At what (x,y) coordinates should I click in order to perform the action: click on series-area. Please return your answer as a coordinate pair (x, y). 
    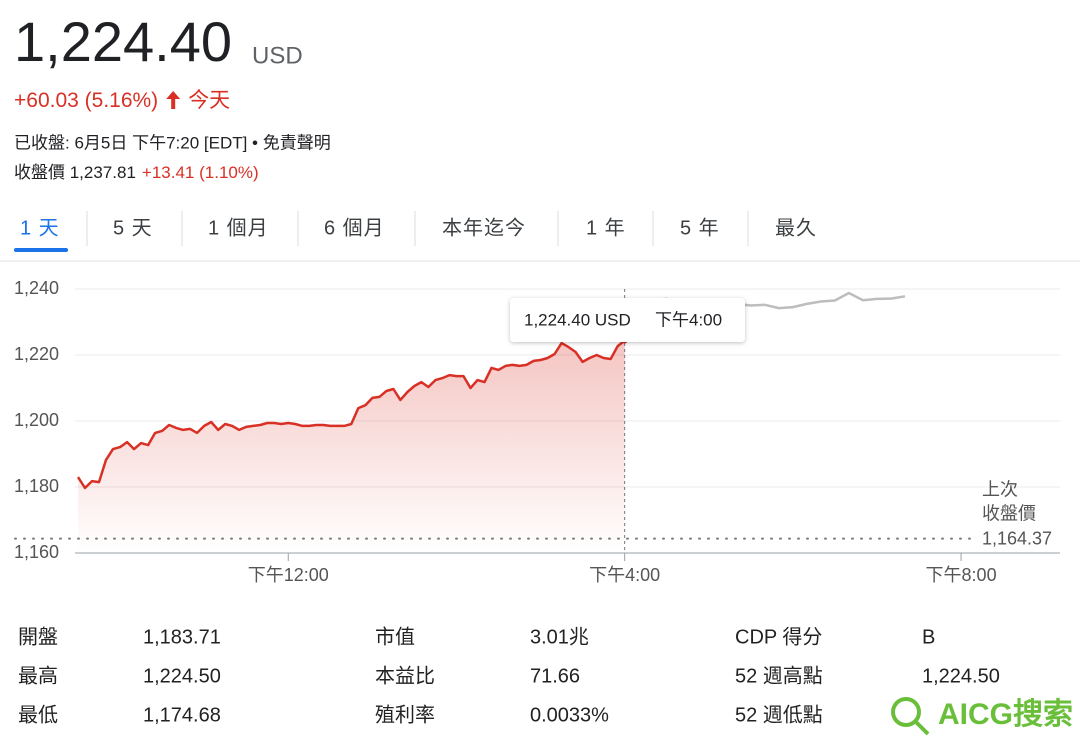
    Looking at the image, I should click on (351, 446).